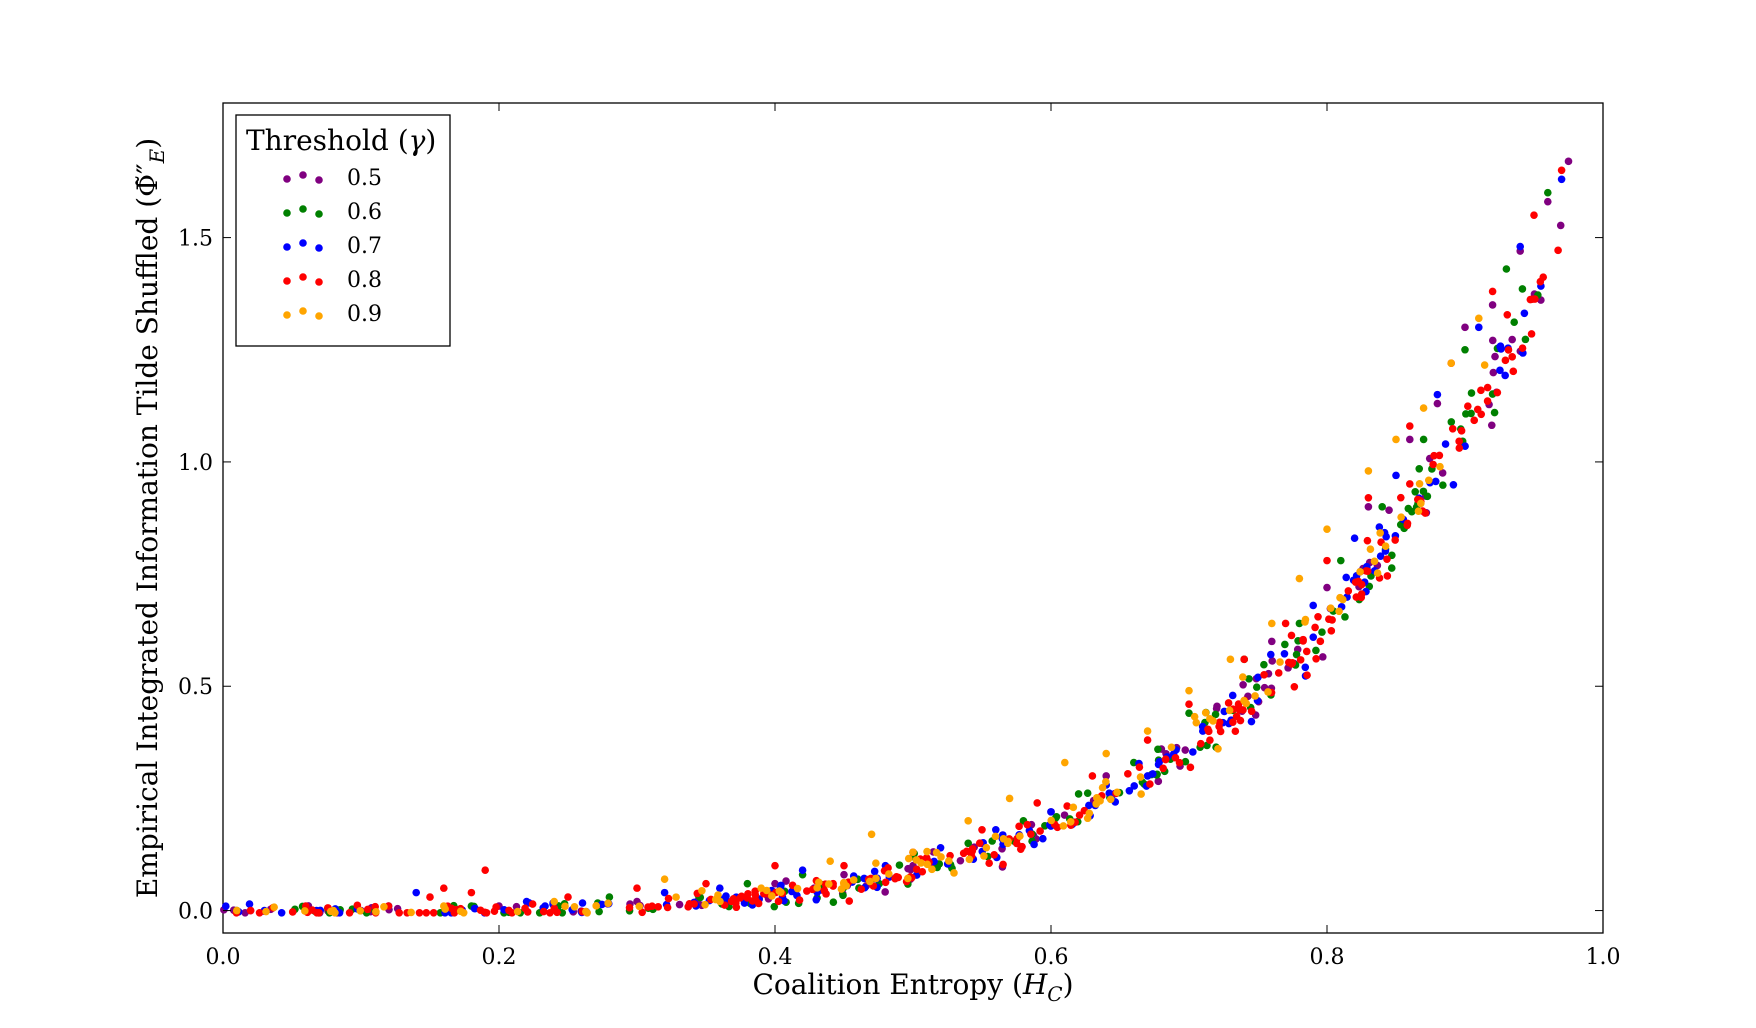 The image size is (1756, 1028). I want to click on legend-label: 0.7, so click(364, 246).